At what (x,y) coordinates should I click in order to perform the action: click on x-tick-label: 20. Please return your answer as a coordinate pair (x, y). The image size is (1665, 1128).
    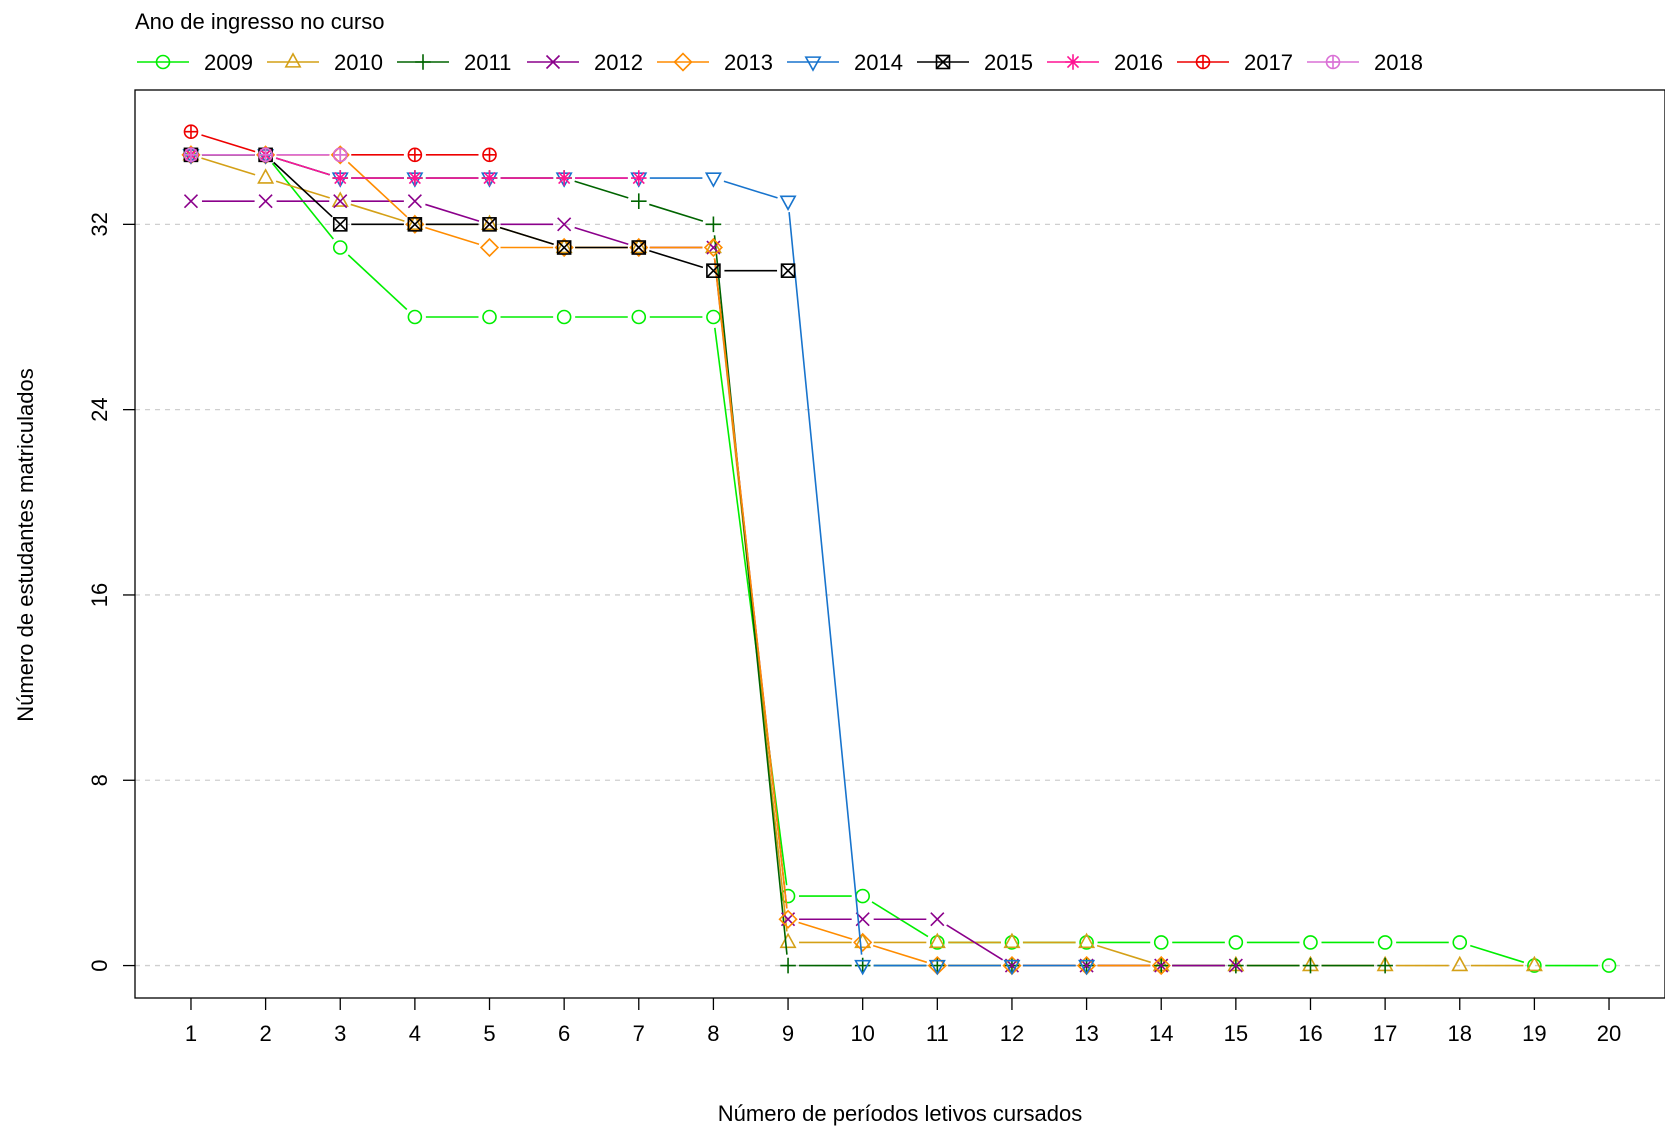
    Looking at the image, I should click on (1609, 1033).